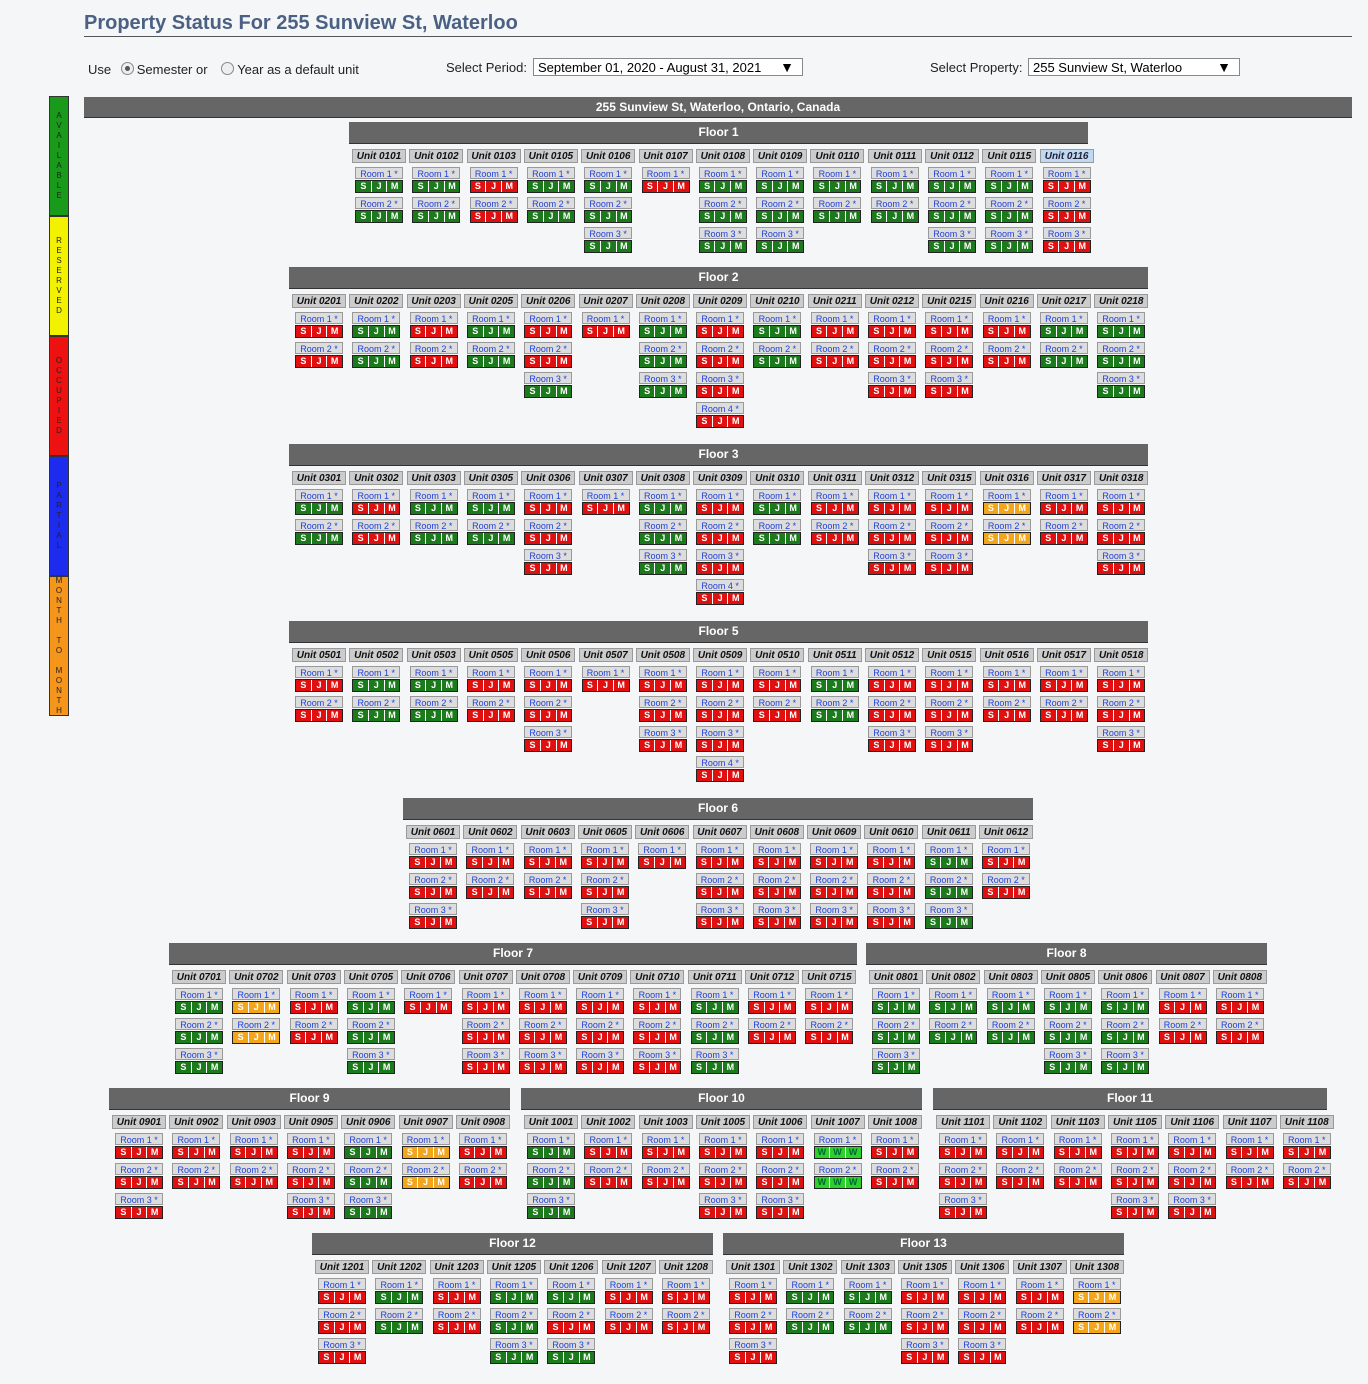  Describe the element at coordinates (892, 301) in the screenshot. I see `unit-label: Unit 0212` at that location.